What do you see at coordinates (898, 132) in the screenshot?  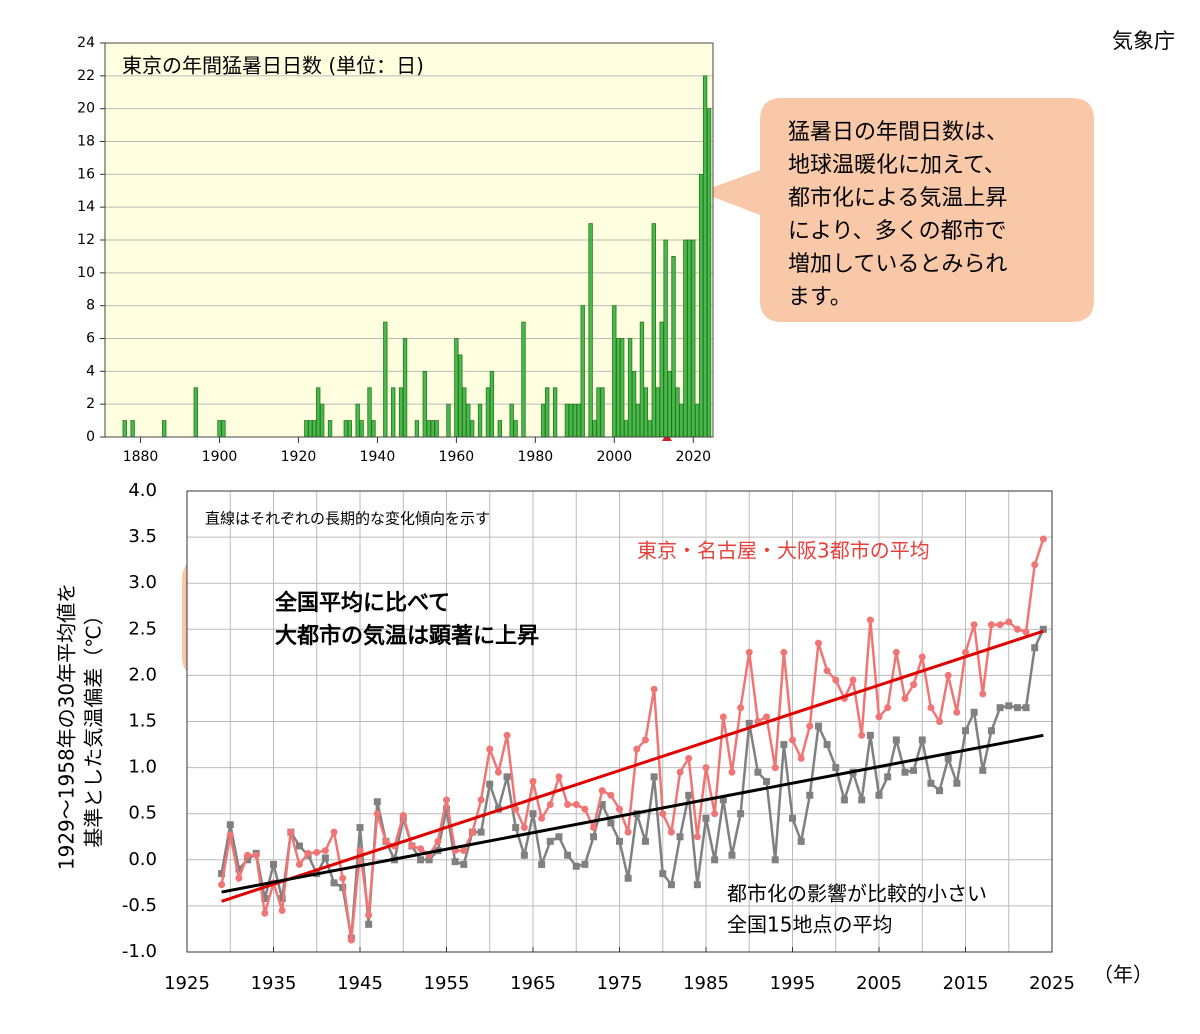 I see `callout-text: 猛暑日の年間日数は、` at bounding box center [898, 132].